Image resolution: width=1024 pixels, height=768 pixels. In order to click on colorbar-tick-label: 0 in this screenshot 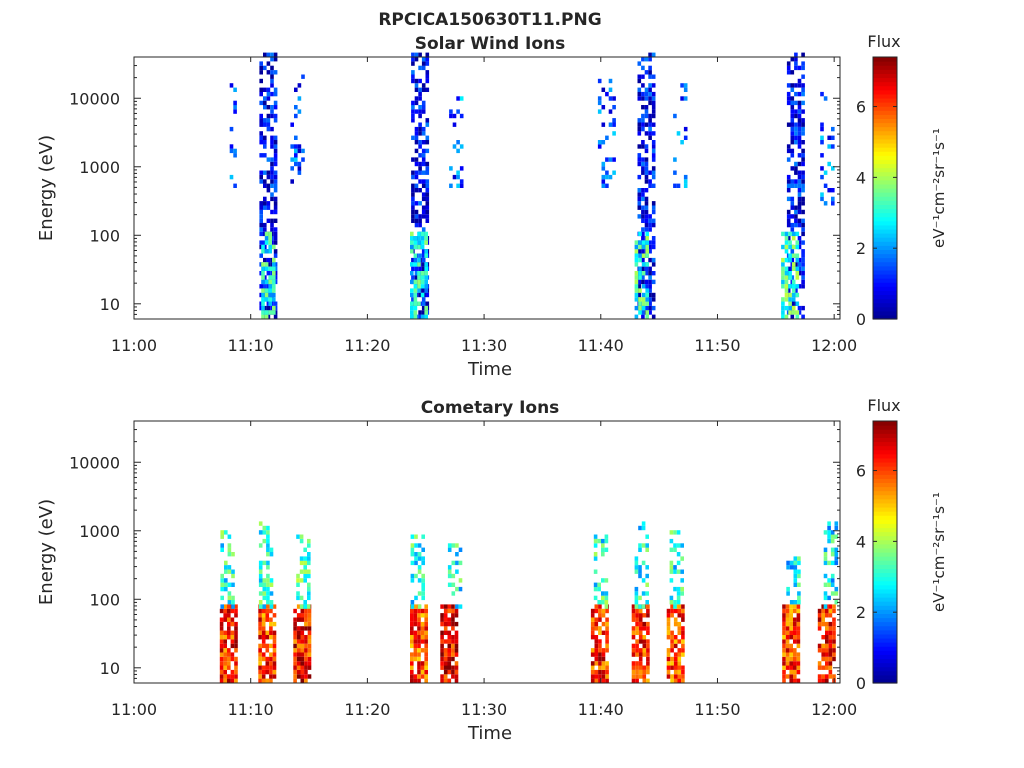, I will do `click(861, 683)`.